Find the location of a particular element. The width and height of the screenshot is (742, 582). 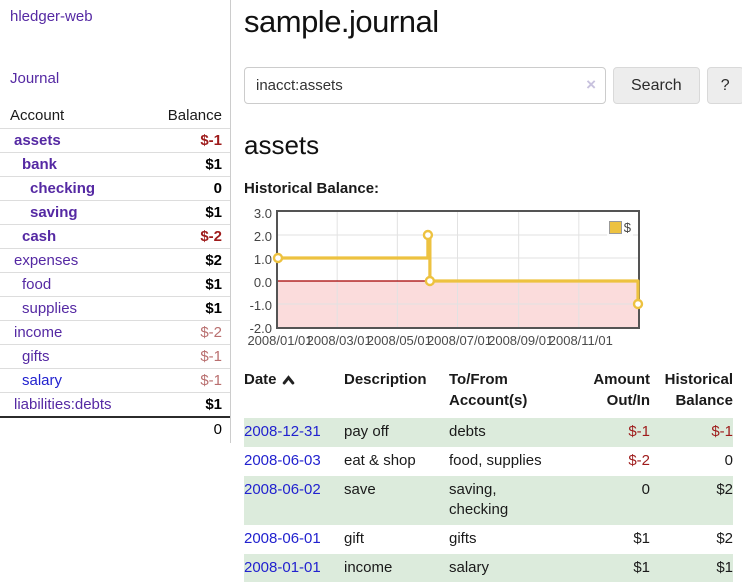

transaction-date-link: 2008-06-01 is located at coordinates (282, 538).